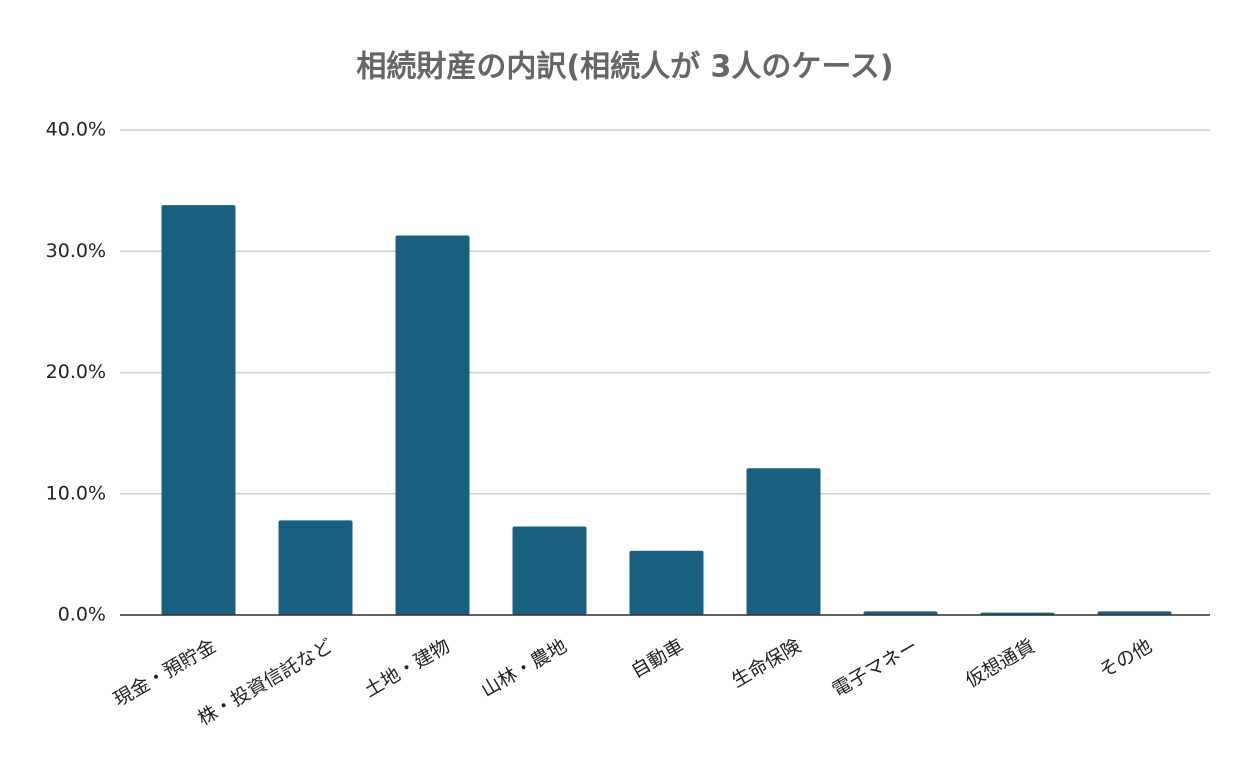  I want to click on x-tick-label: 自動車, so click(657, 659).